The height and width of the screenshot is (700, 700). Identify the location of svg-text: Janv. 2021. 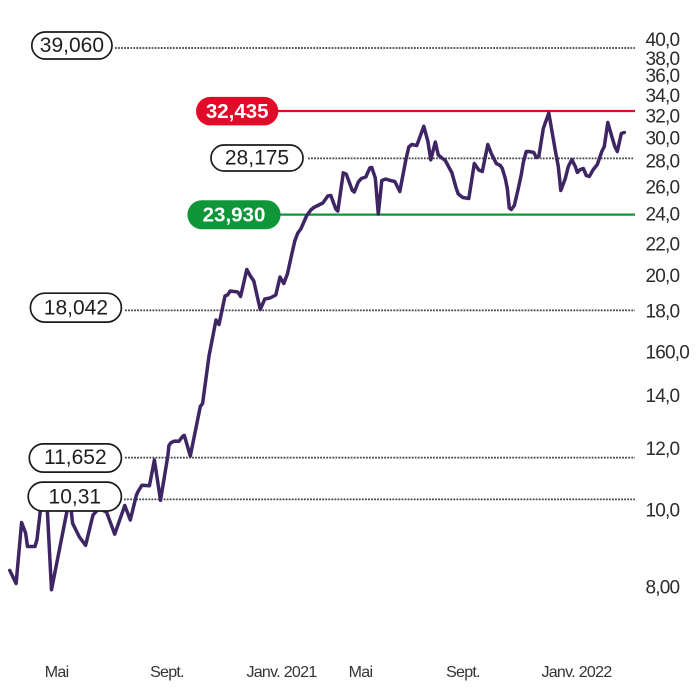
(281, 672).